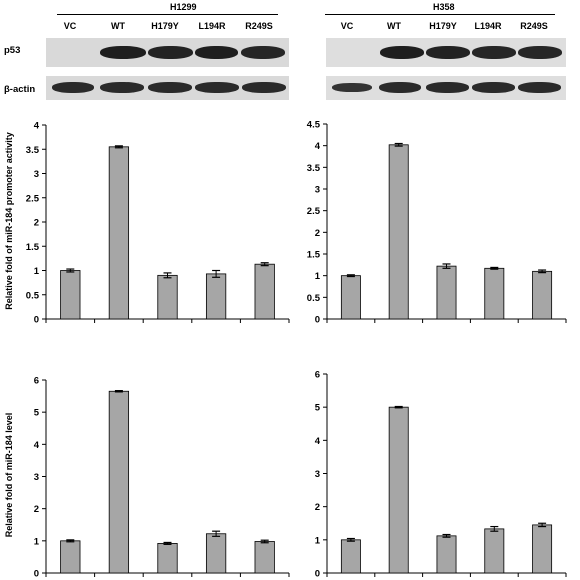 The image size is (580, 580). What do you see at coordinates (20, 89) in the screenshot?
I see `row-label-beta-actin: β-actin` at bounding box center [20, 89].